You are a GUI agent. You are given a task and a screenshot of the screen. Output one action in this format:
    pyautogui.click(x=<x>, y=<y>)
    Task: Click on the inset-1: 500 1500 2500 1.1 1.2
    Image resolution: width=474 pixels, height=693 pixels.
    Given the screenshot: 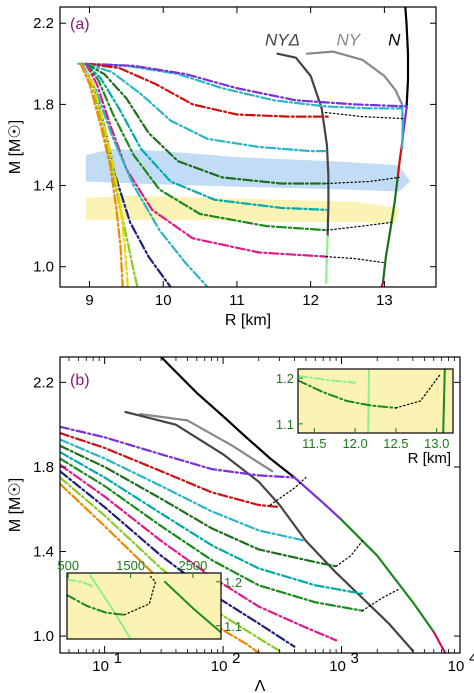 What is the action you would take?
    pyautogui.click(x=149, y=599)
    